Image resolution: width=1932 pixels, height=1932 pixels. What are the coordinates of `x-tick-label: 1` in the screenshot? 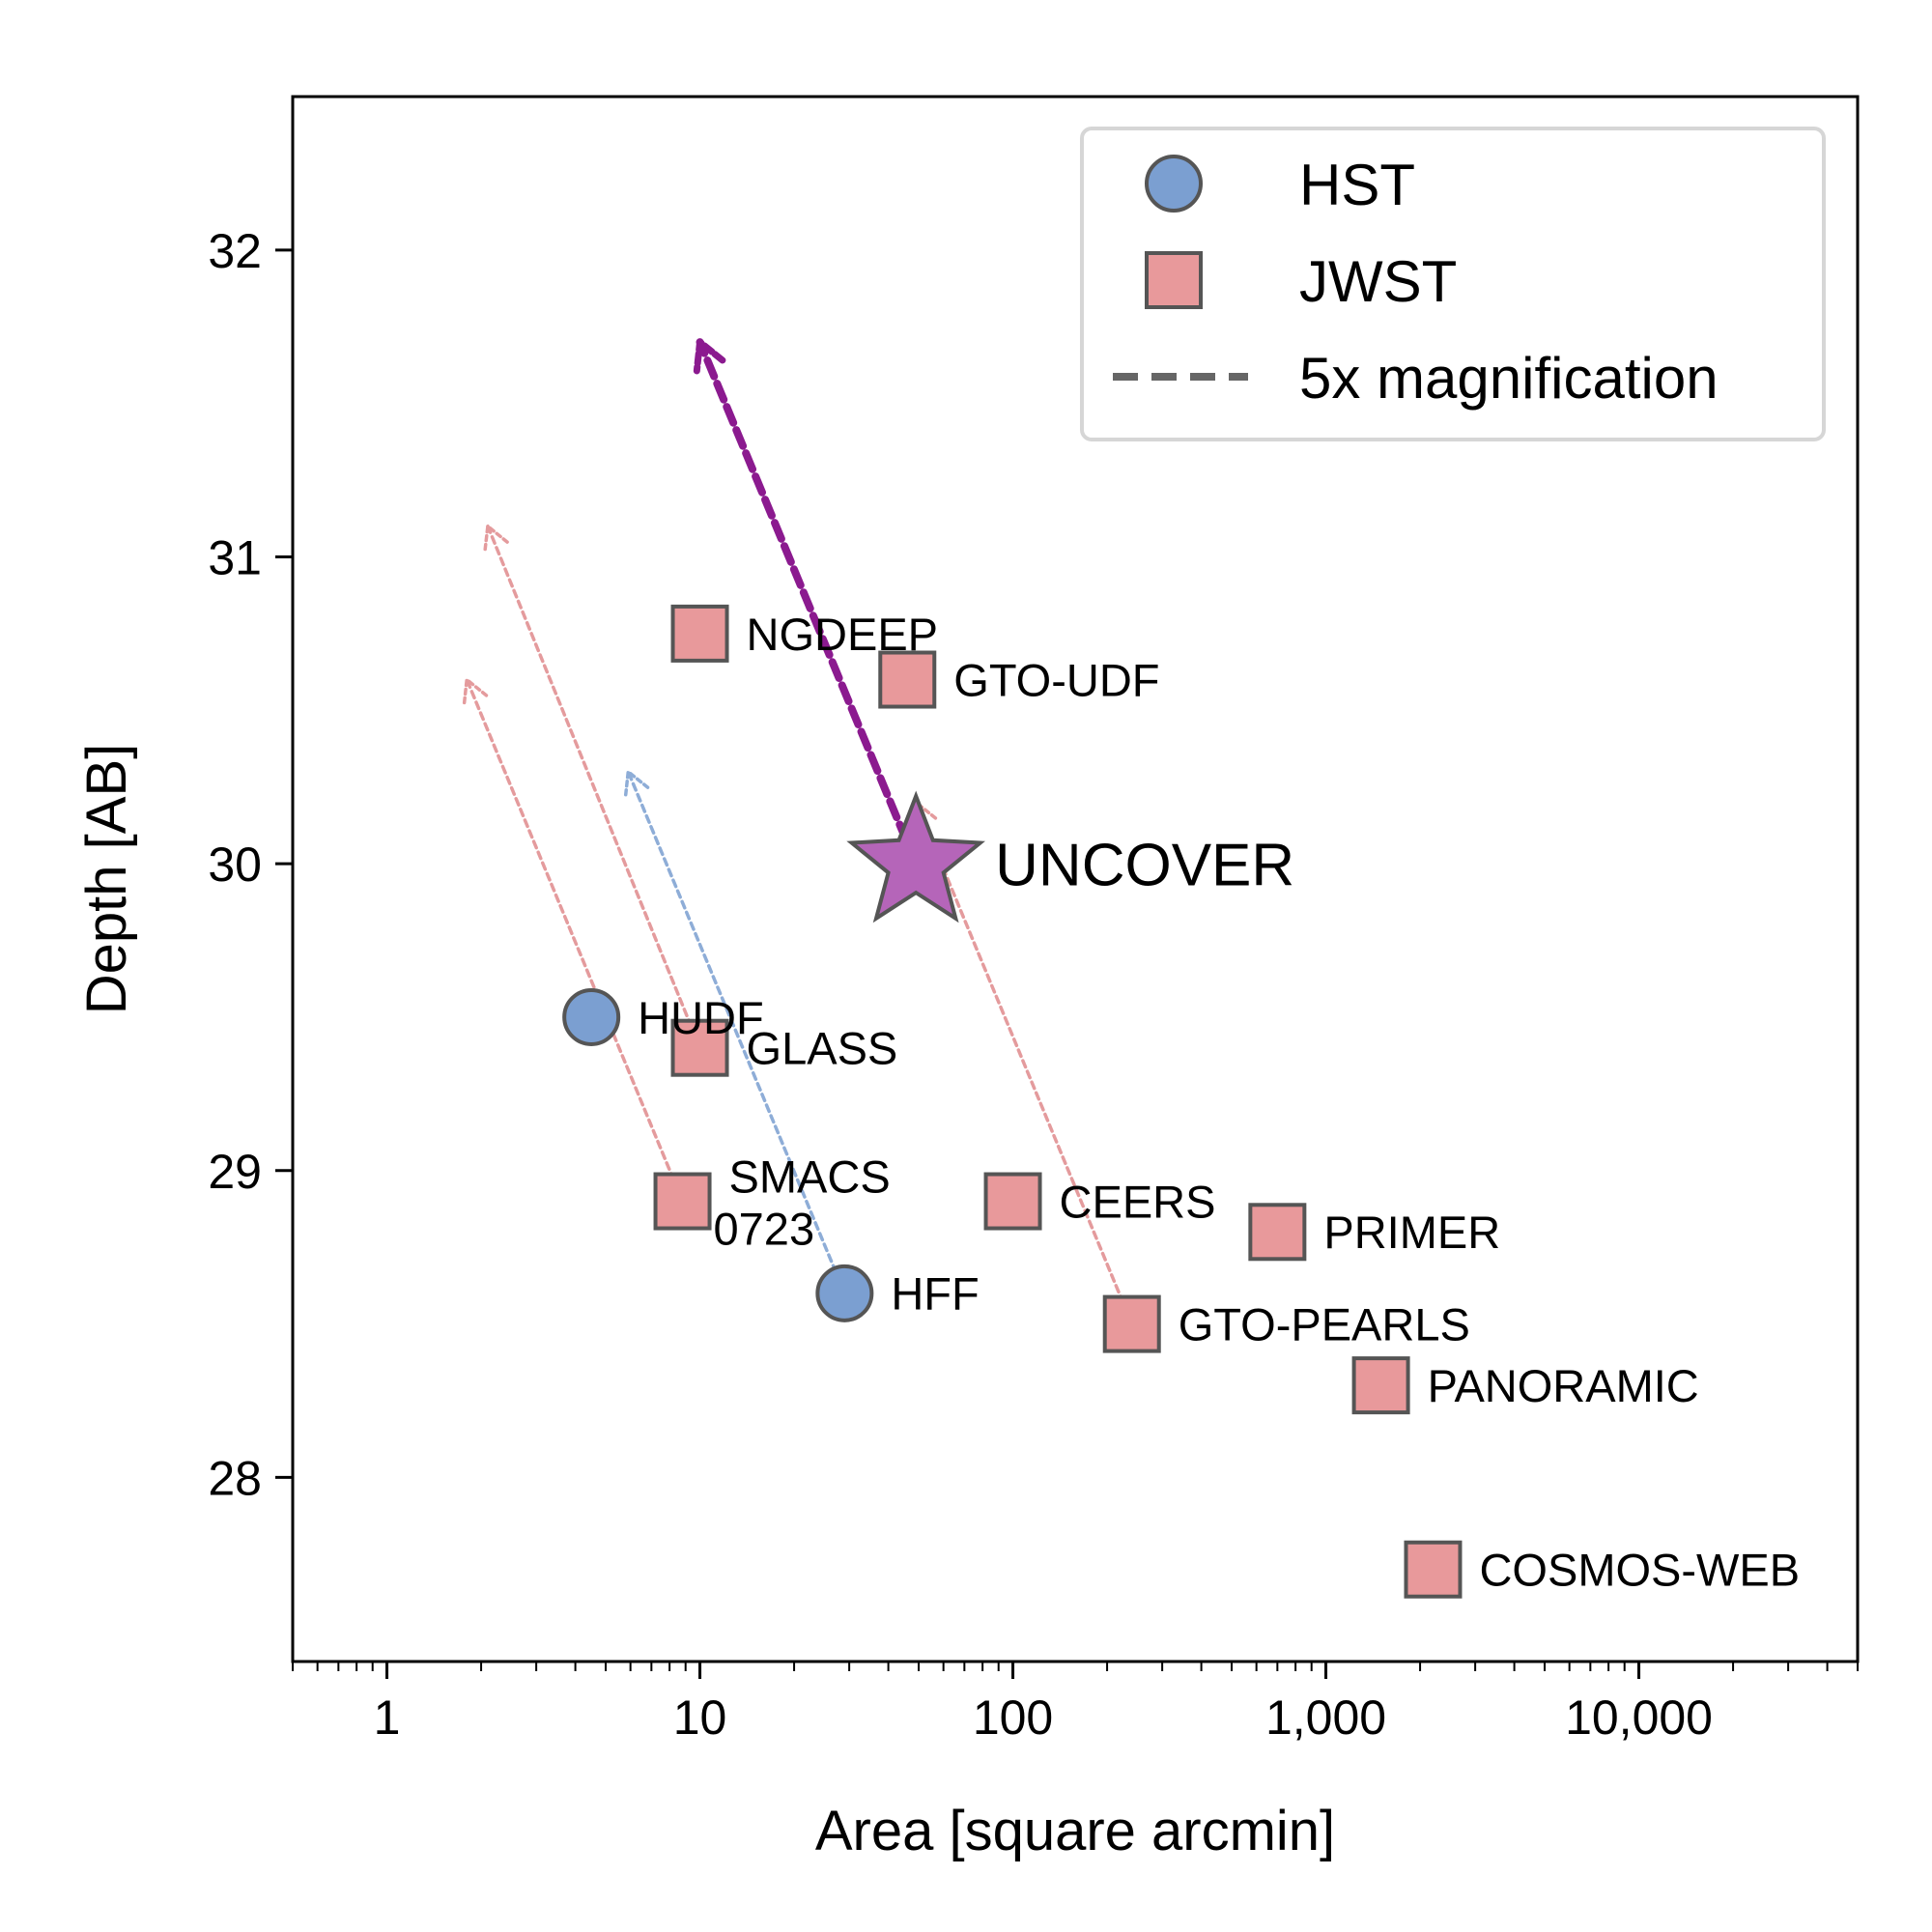 It's located at (387, 1717).